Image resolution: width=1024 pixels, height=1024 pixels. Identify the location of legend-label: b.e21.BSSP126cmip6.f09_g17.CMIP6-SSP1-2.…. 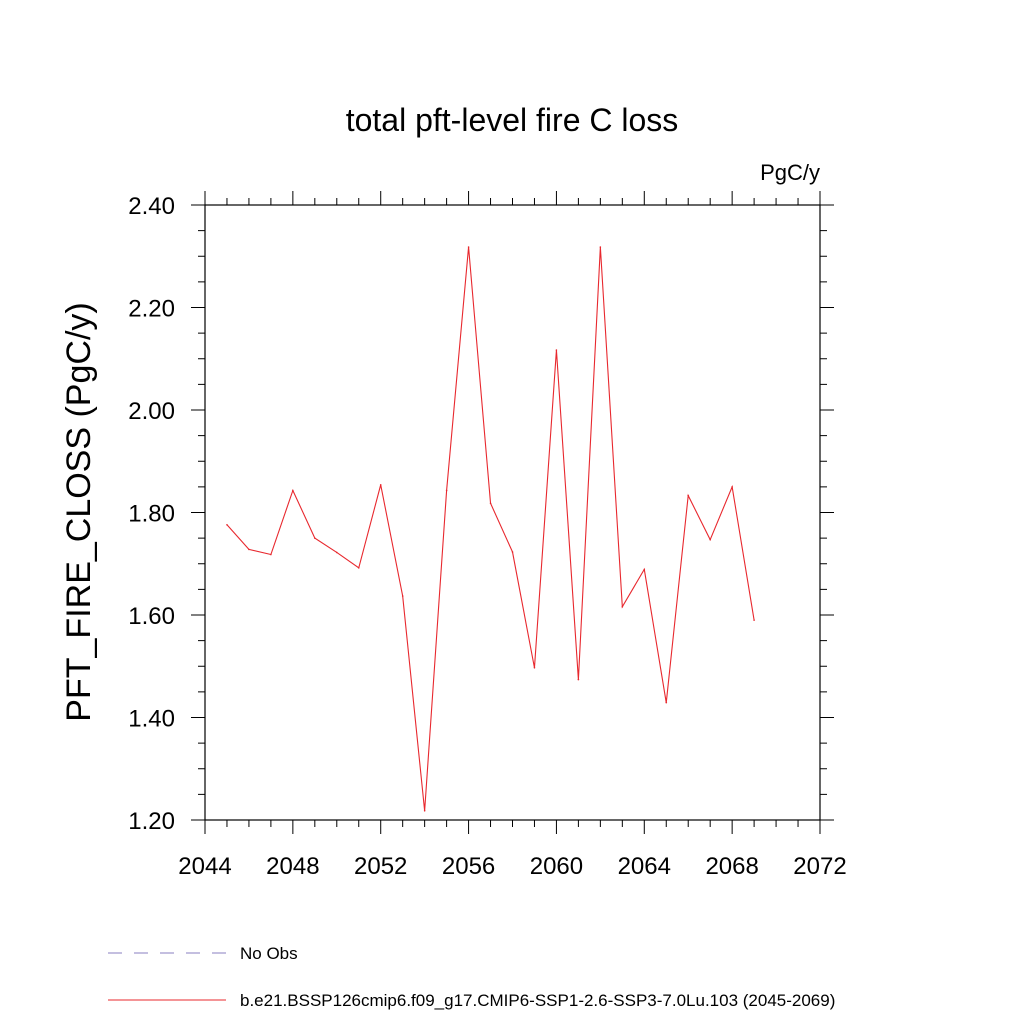
(537, 1000).